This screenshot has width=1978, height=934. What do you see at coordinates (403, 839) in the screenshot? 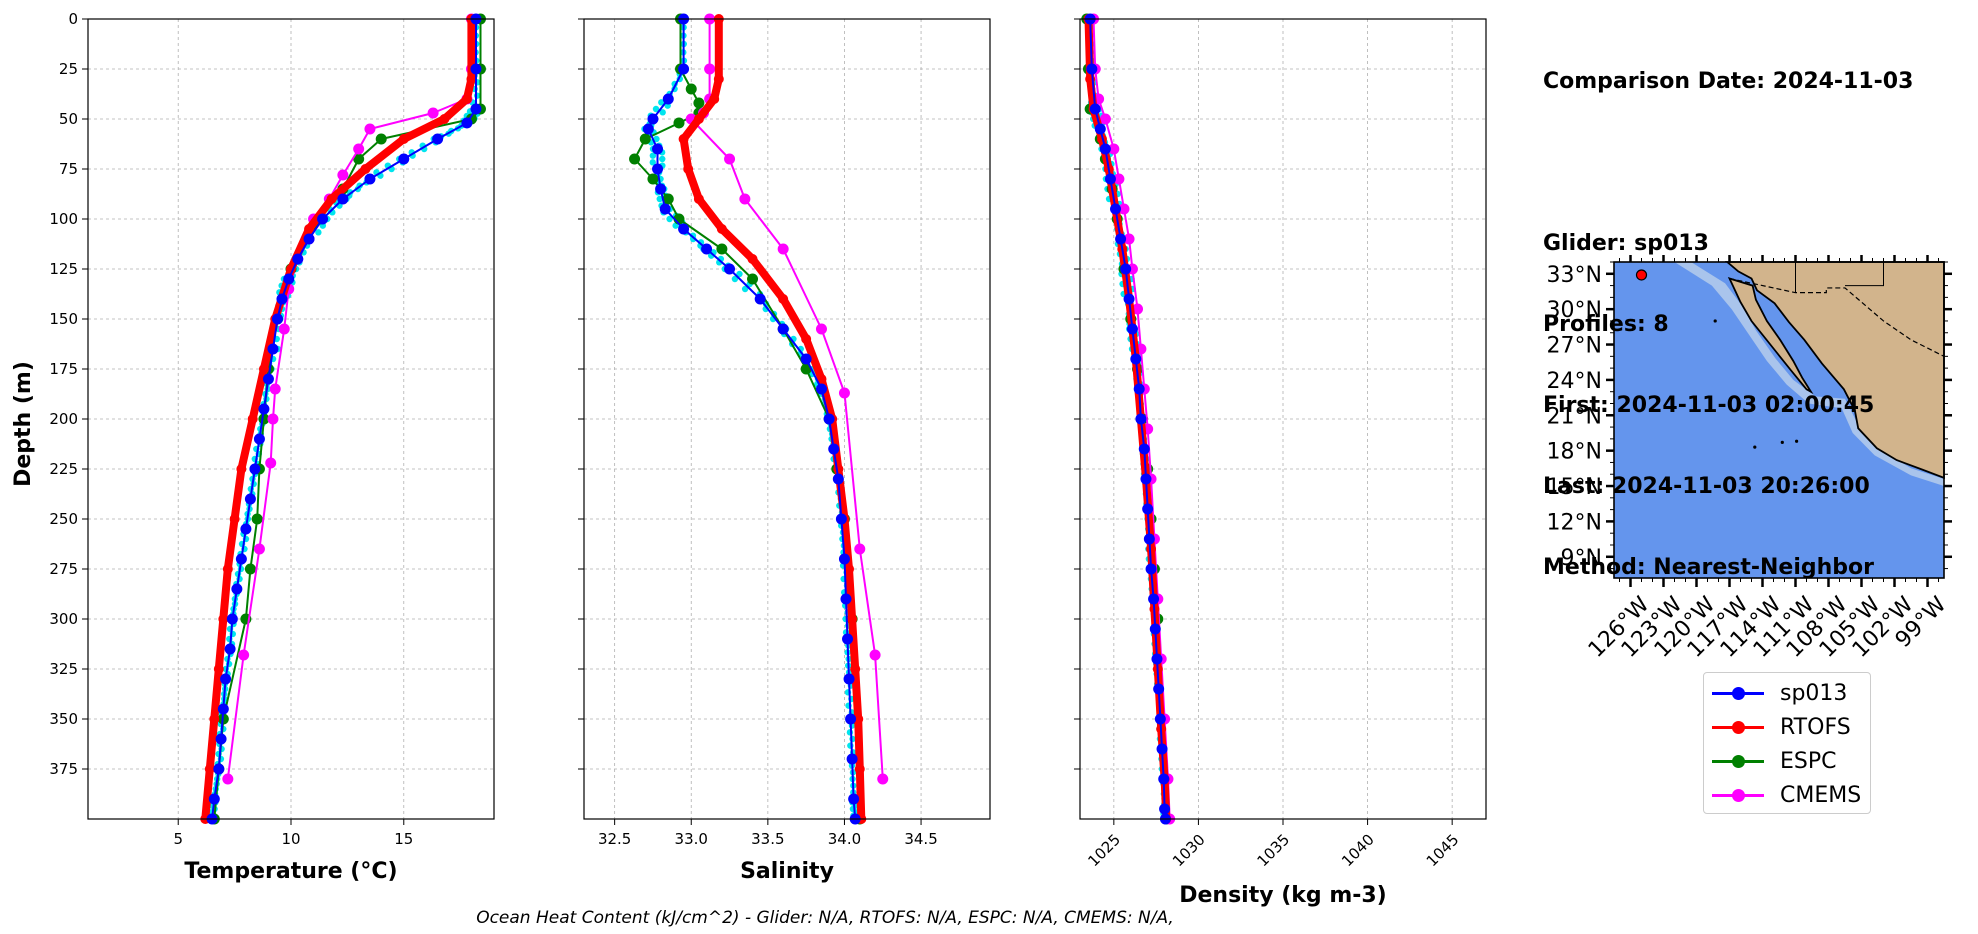
I see `x-tick-label: 15` at bounding box center [403, 839].